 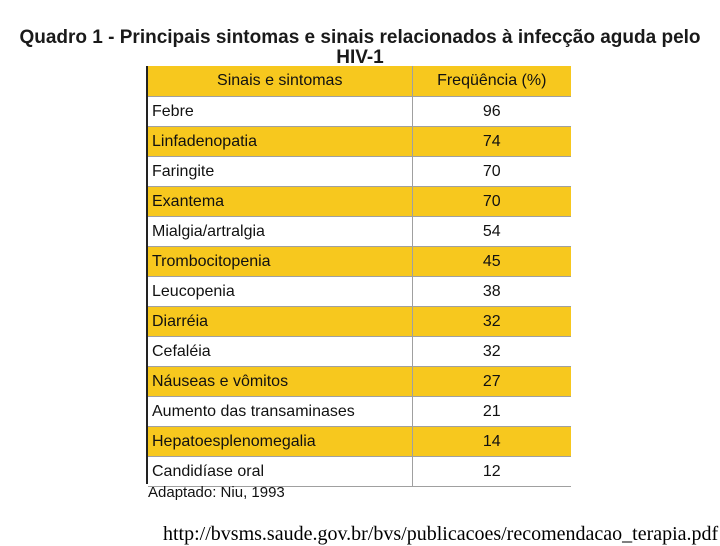 What do you see at coordinates (280, 381) in the screenshot?
I see `symptom-name: Náuseas e vômitos` at bounding box center [280, 381].